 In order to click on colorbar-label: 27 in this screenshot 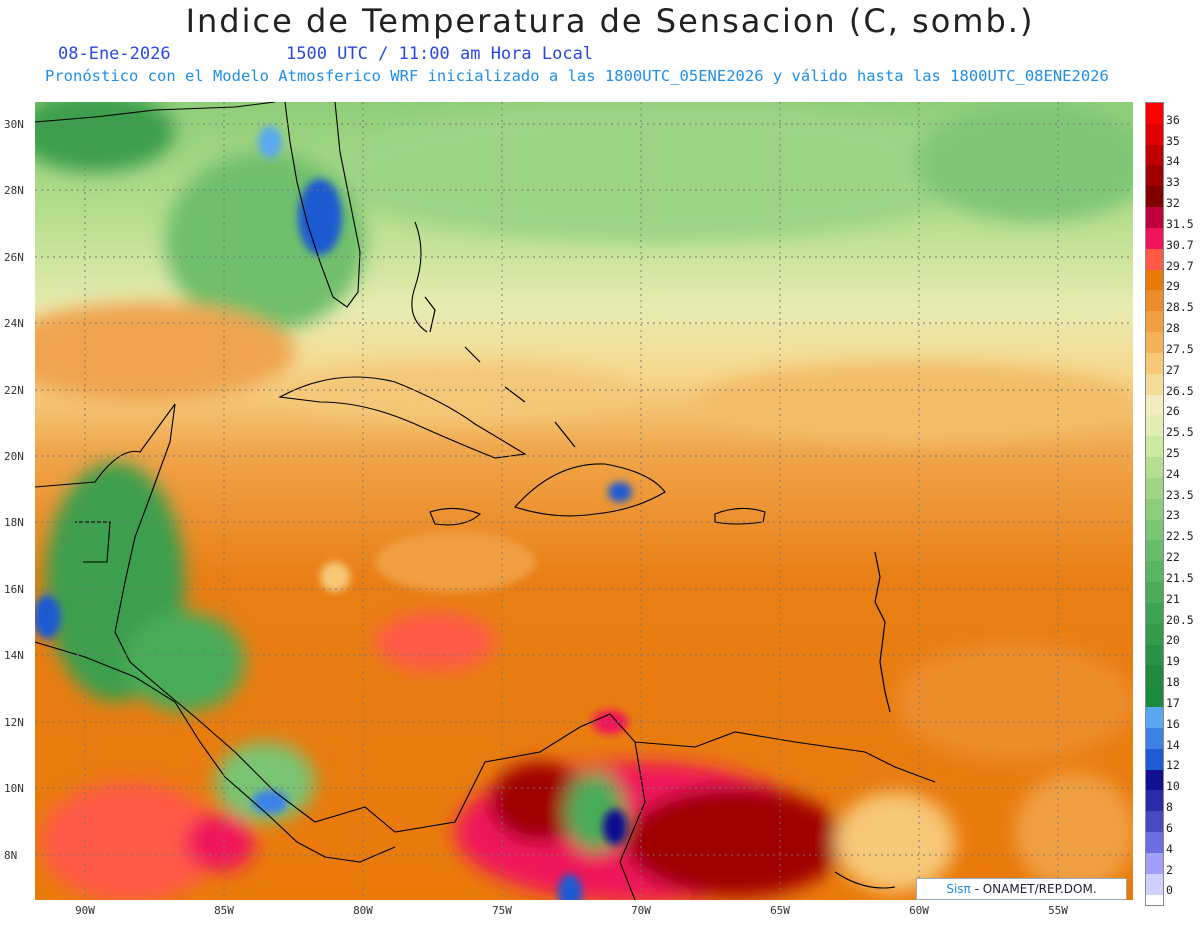, I will do `click(1173, 369)`.